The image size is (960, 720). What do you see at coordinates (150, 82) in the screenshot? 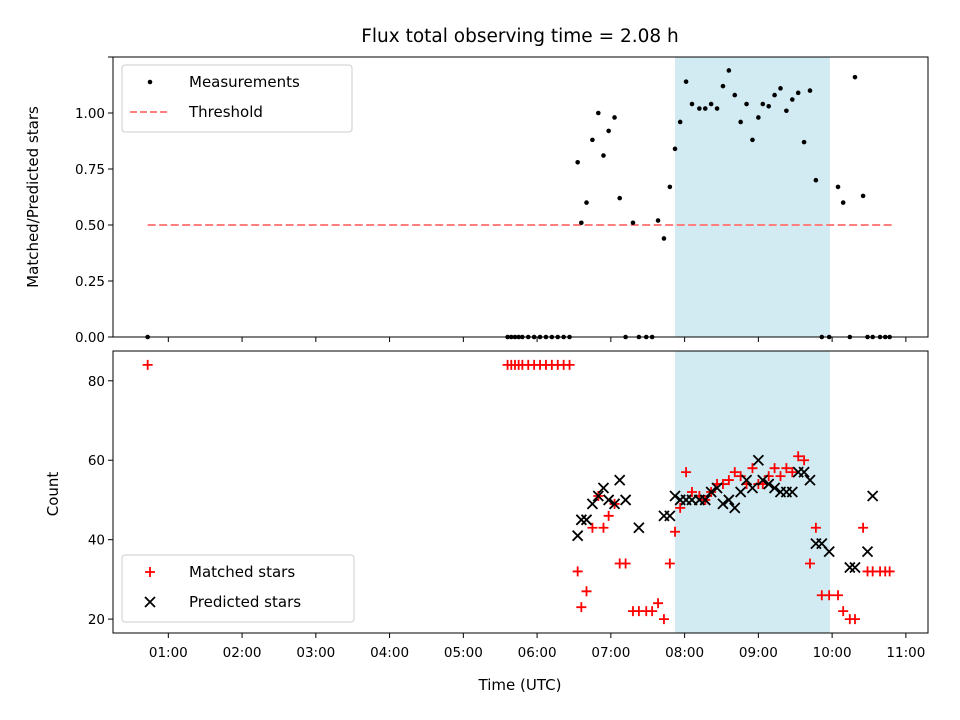
I see `top-legend-marker` at bounding box center [150, 82].